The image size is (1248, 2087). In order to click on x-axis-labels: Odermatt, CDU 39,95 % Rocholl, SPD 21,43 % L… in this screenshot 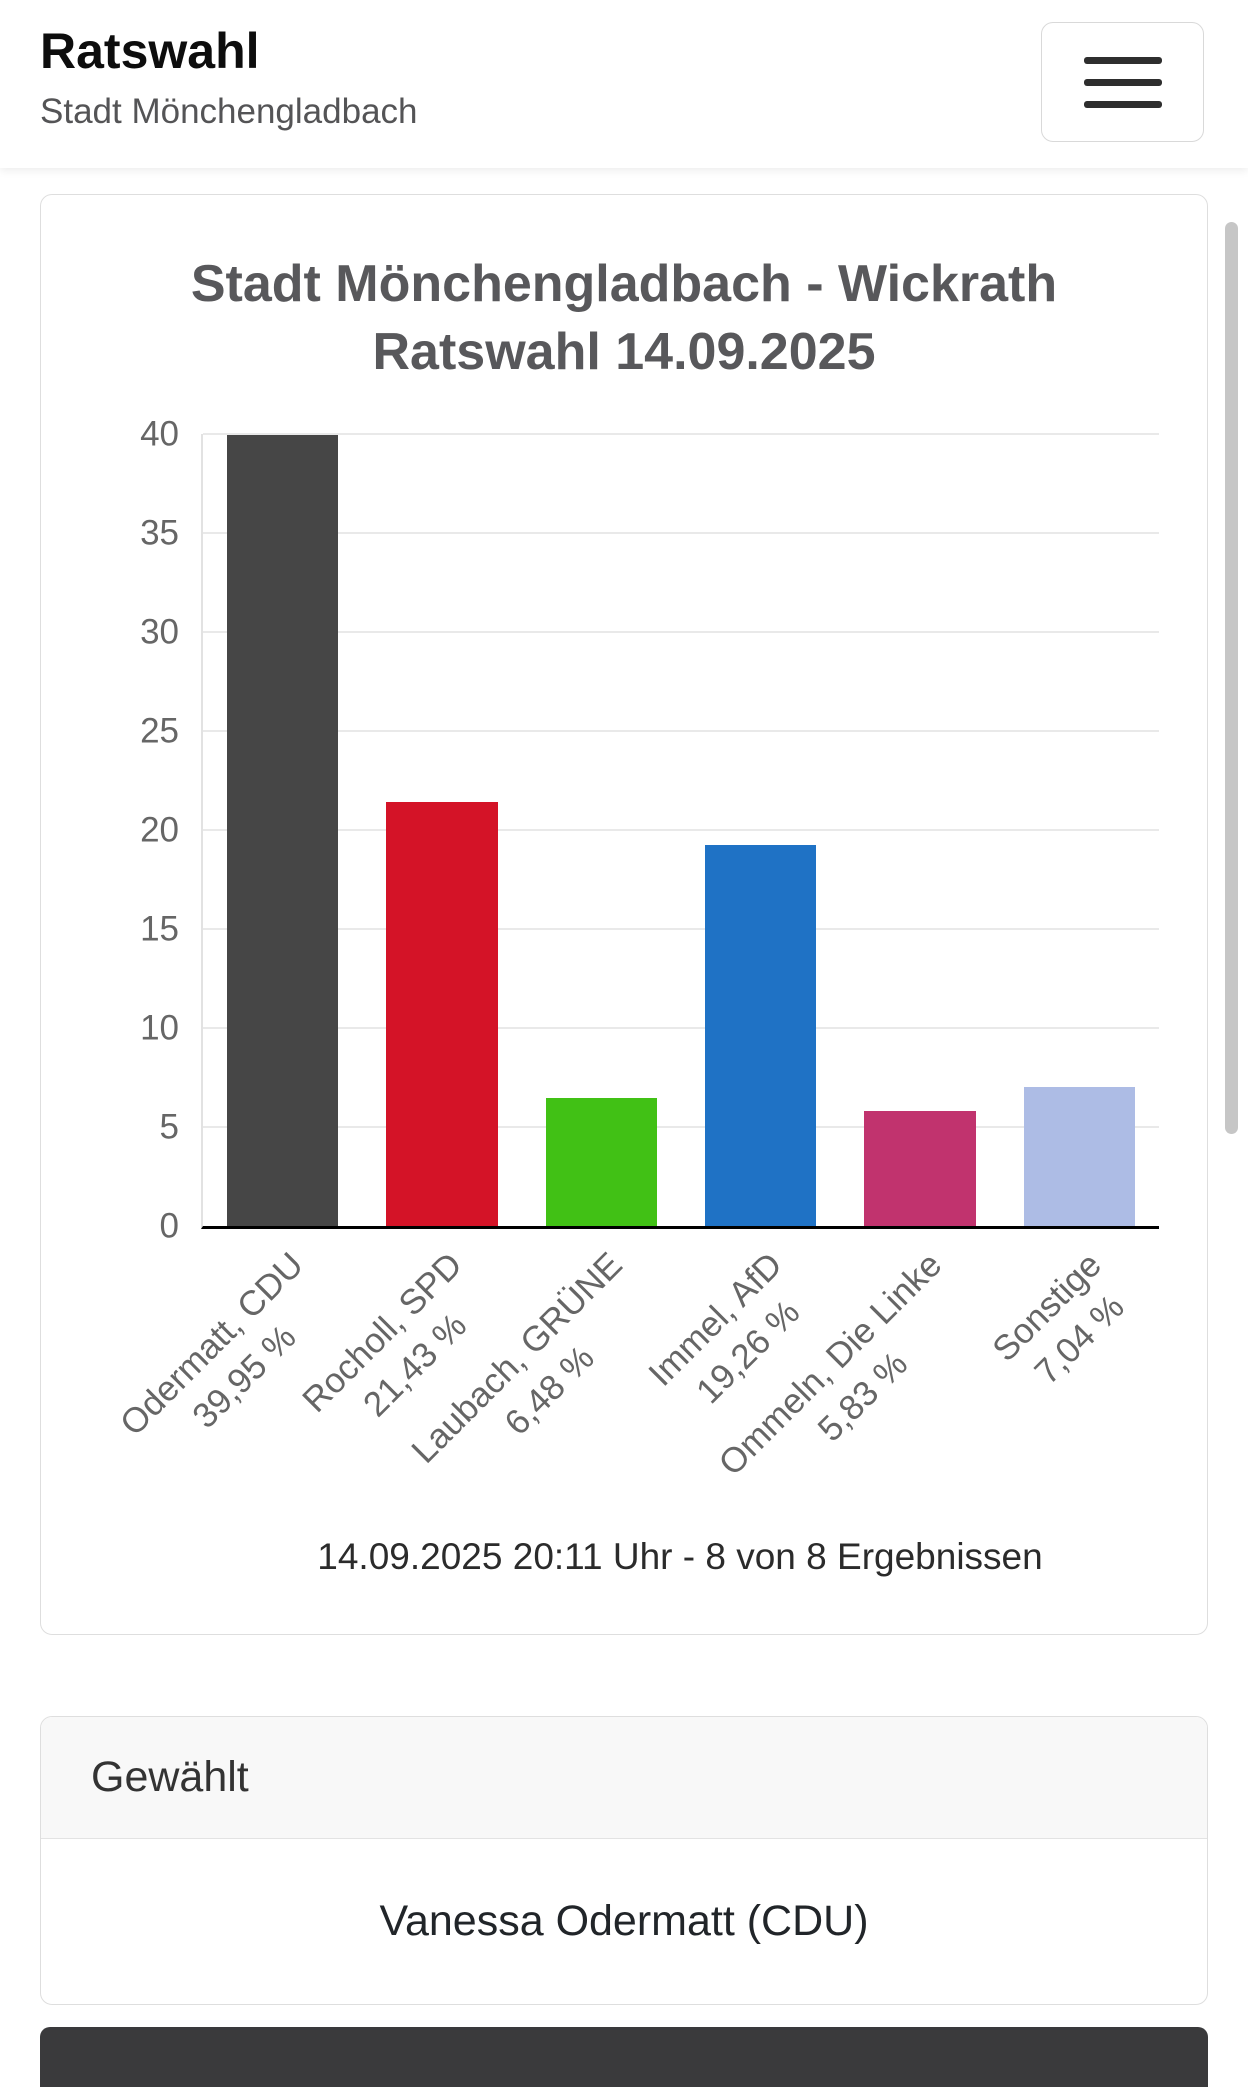, I will do `click(635, 1361)`.